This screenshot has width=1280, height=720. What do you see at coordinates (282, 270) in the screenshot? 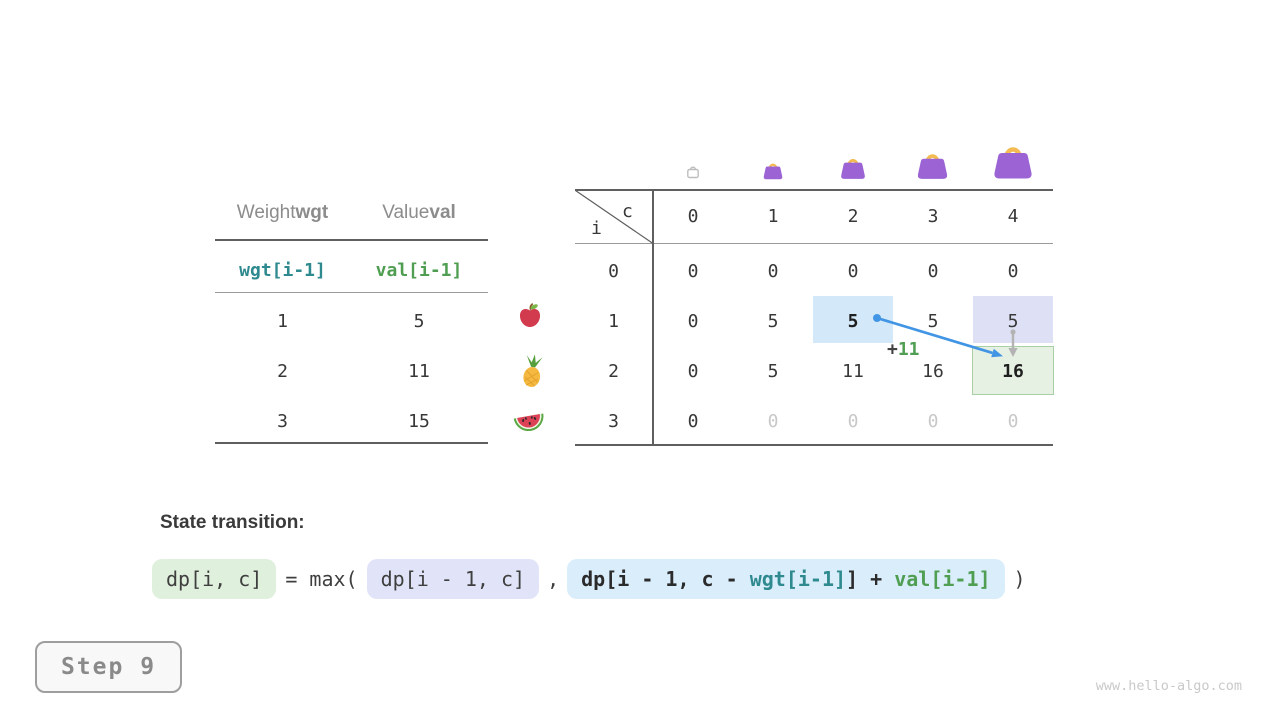
I see `wgt-index-expression: wgt[i-1]` at bounding box center [282, 270].